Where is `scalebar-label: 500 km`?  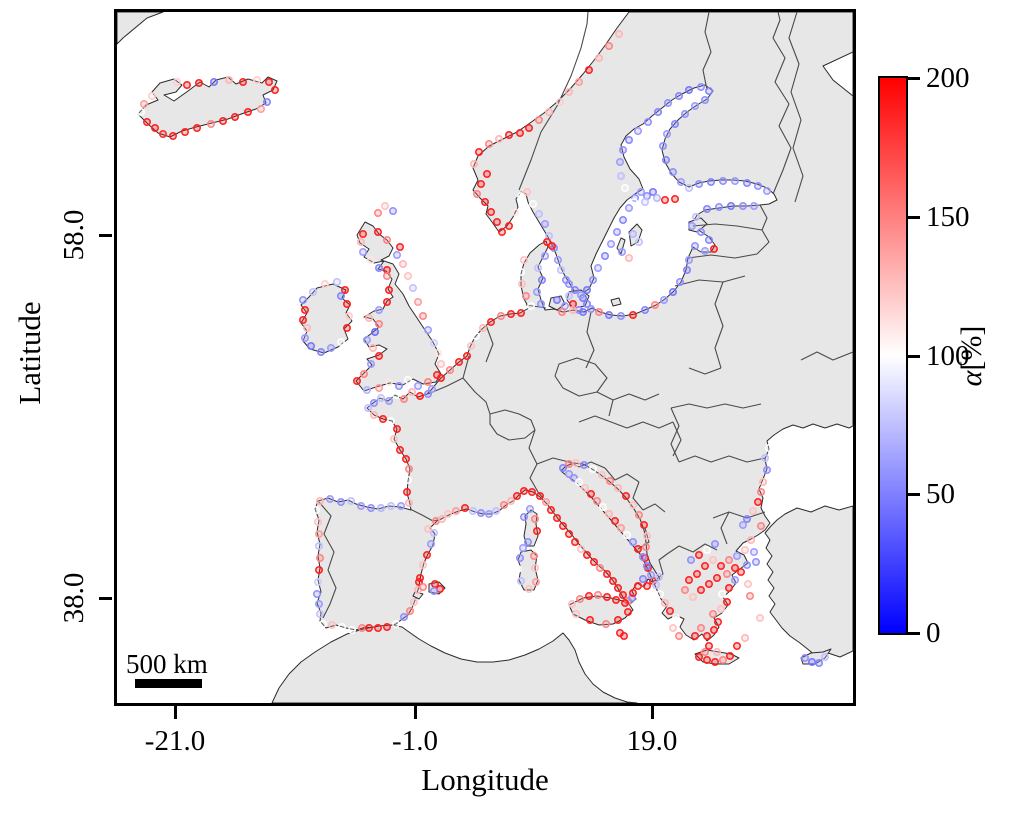
scalebar-label: 500 km is located at coordinates (167, 664).